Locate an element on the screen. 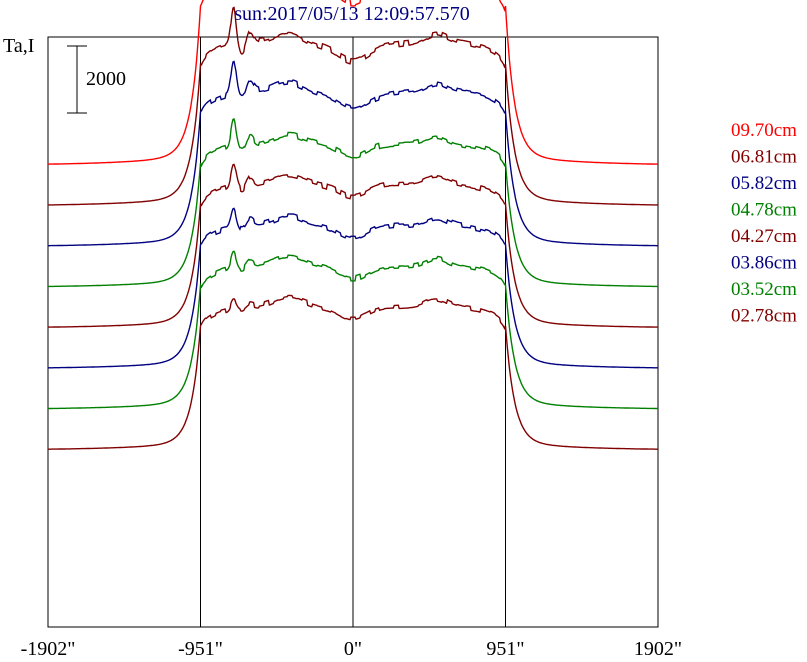 The width and height of the screenshot is (807, 662). legend-entry: 02.78cm is located at coordinates (764, 316).